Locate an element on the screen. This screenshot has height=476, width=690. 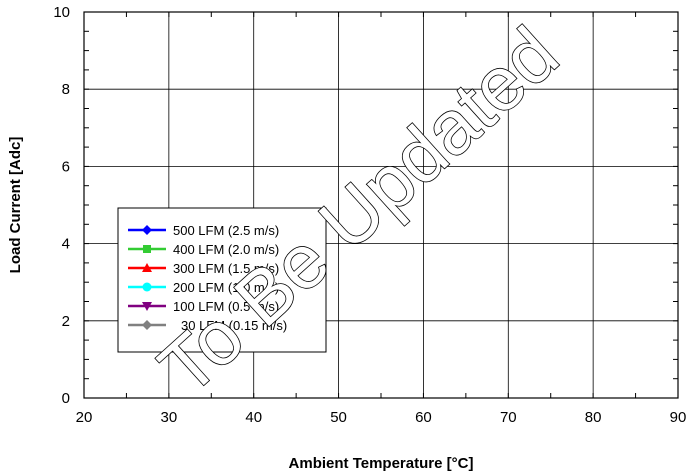
x-tick-label: 80 is located at coordinates (593, 417).